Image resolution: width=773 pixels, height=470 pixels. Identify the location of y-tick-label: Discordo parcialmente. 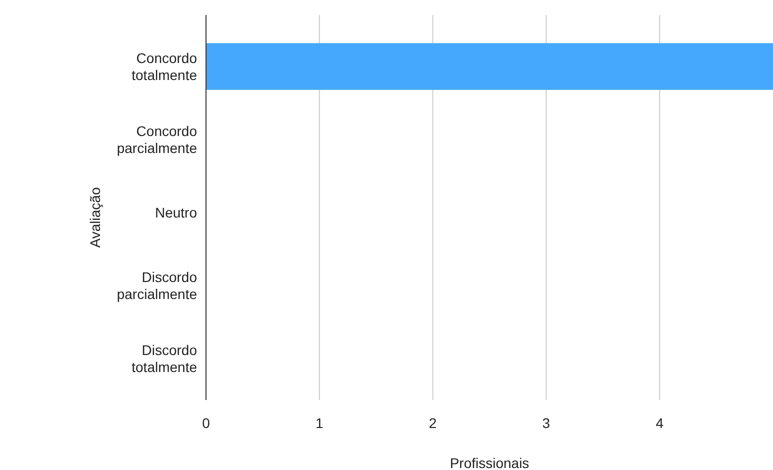
(157, 285).